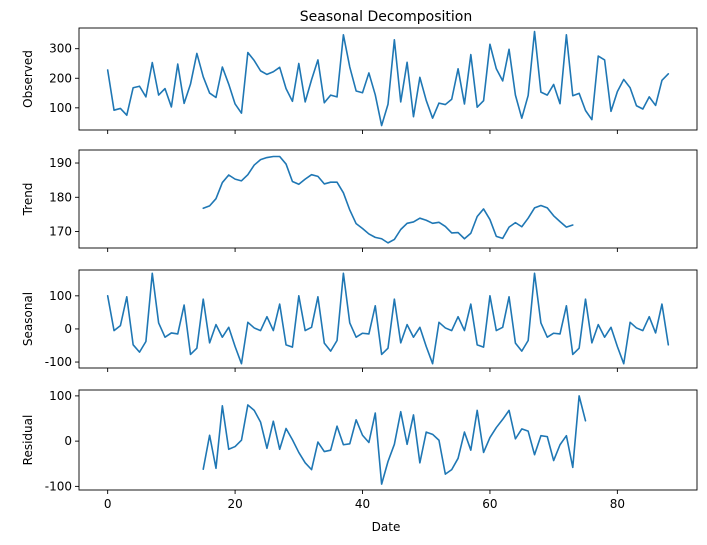  I want to click on observed-series-line, so click(388, 78).